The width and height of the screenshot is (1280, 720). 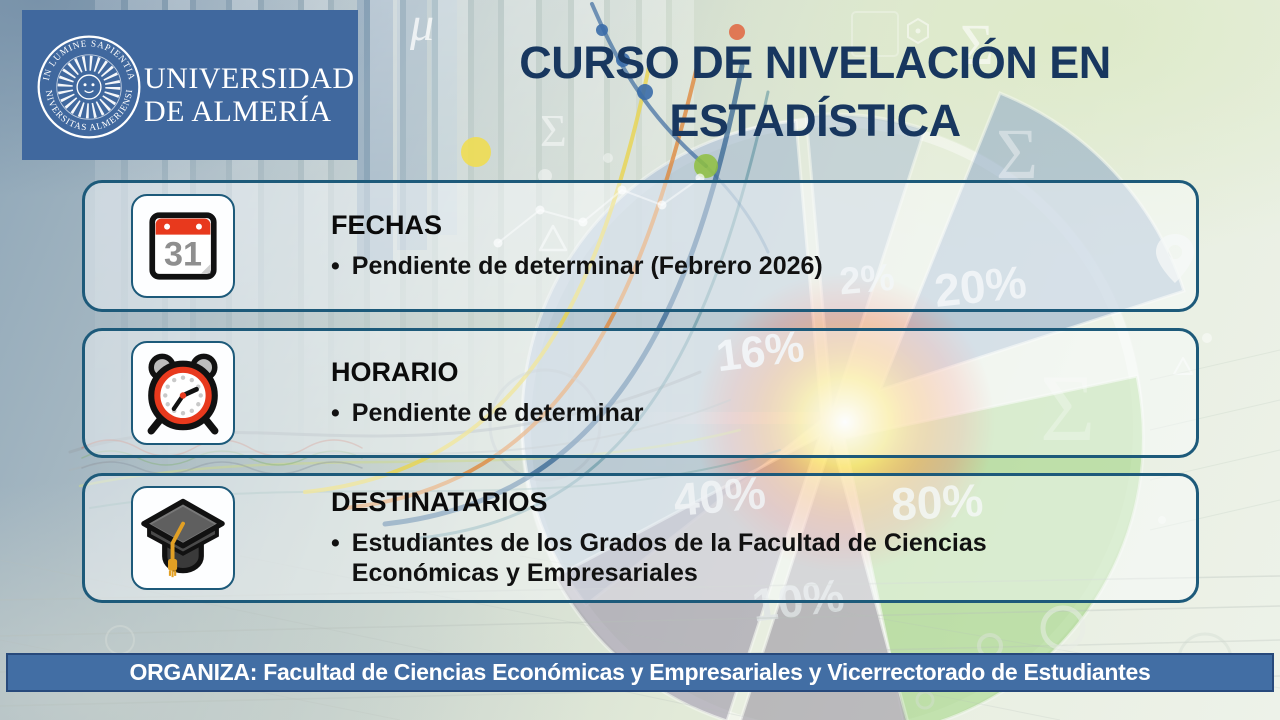 I want to click on page-title: CURSO DE NIVELACIÓN EN ESTADÍSTICA, so click(x=815, y=92).